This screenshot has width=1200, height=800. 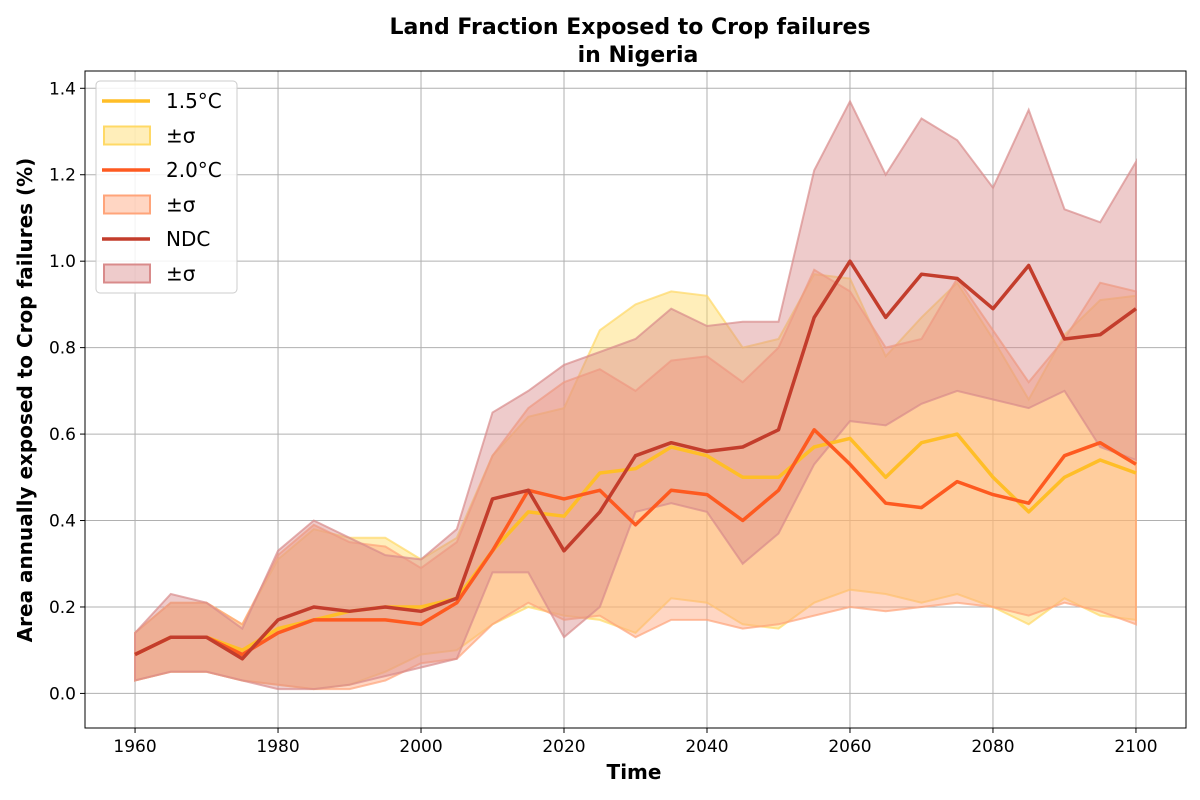 I want to click on y-tick-label: 0.8, so click(x=62, y=349).